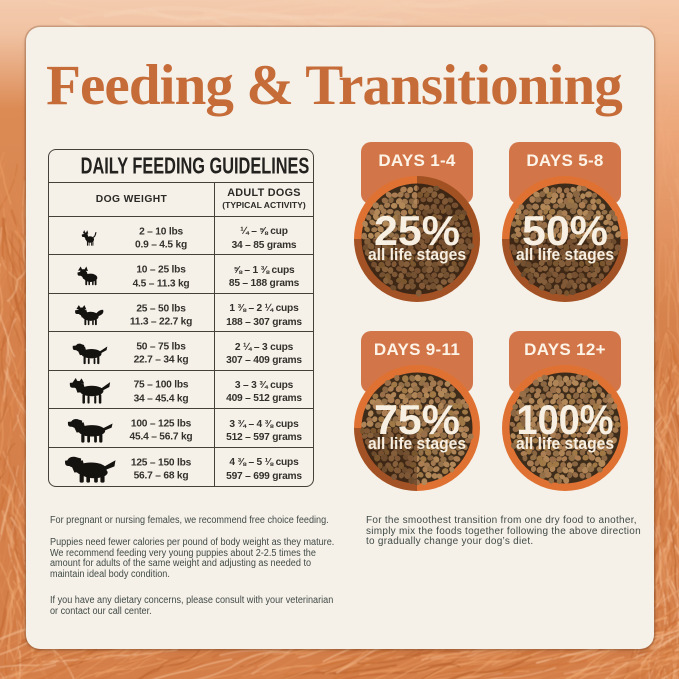 This screenshot has height=679, width=679. What do you see at coordinates (417, 349) in the screenshot?
I see `svg-text: DAYS 9-11` at bounding box center [417, 349].